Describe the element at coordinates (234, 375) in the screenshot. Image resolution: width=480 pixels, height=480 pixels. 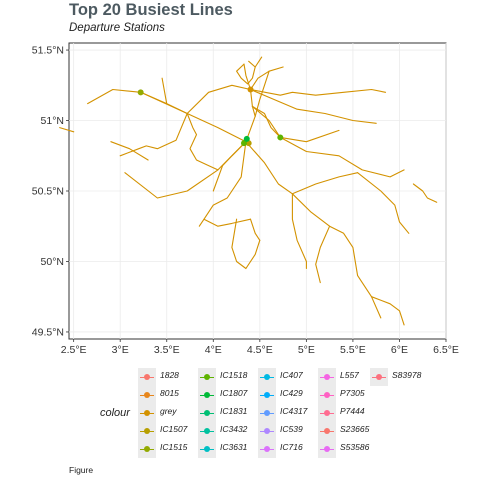
I see `legend-label: IC1518` at that location.